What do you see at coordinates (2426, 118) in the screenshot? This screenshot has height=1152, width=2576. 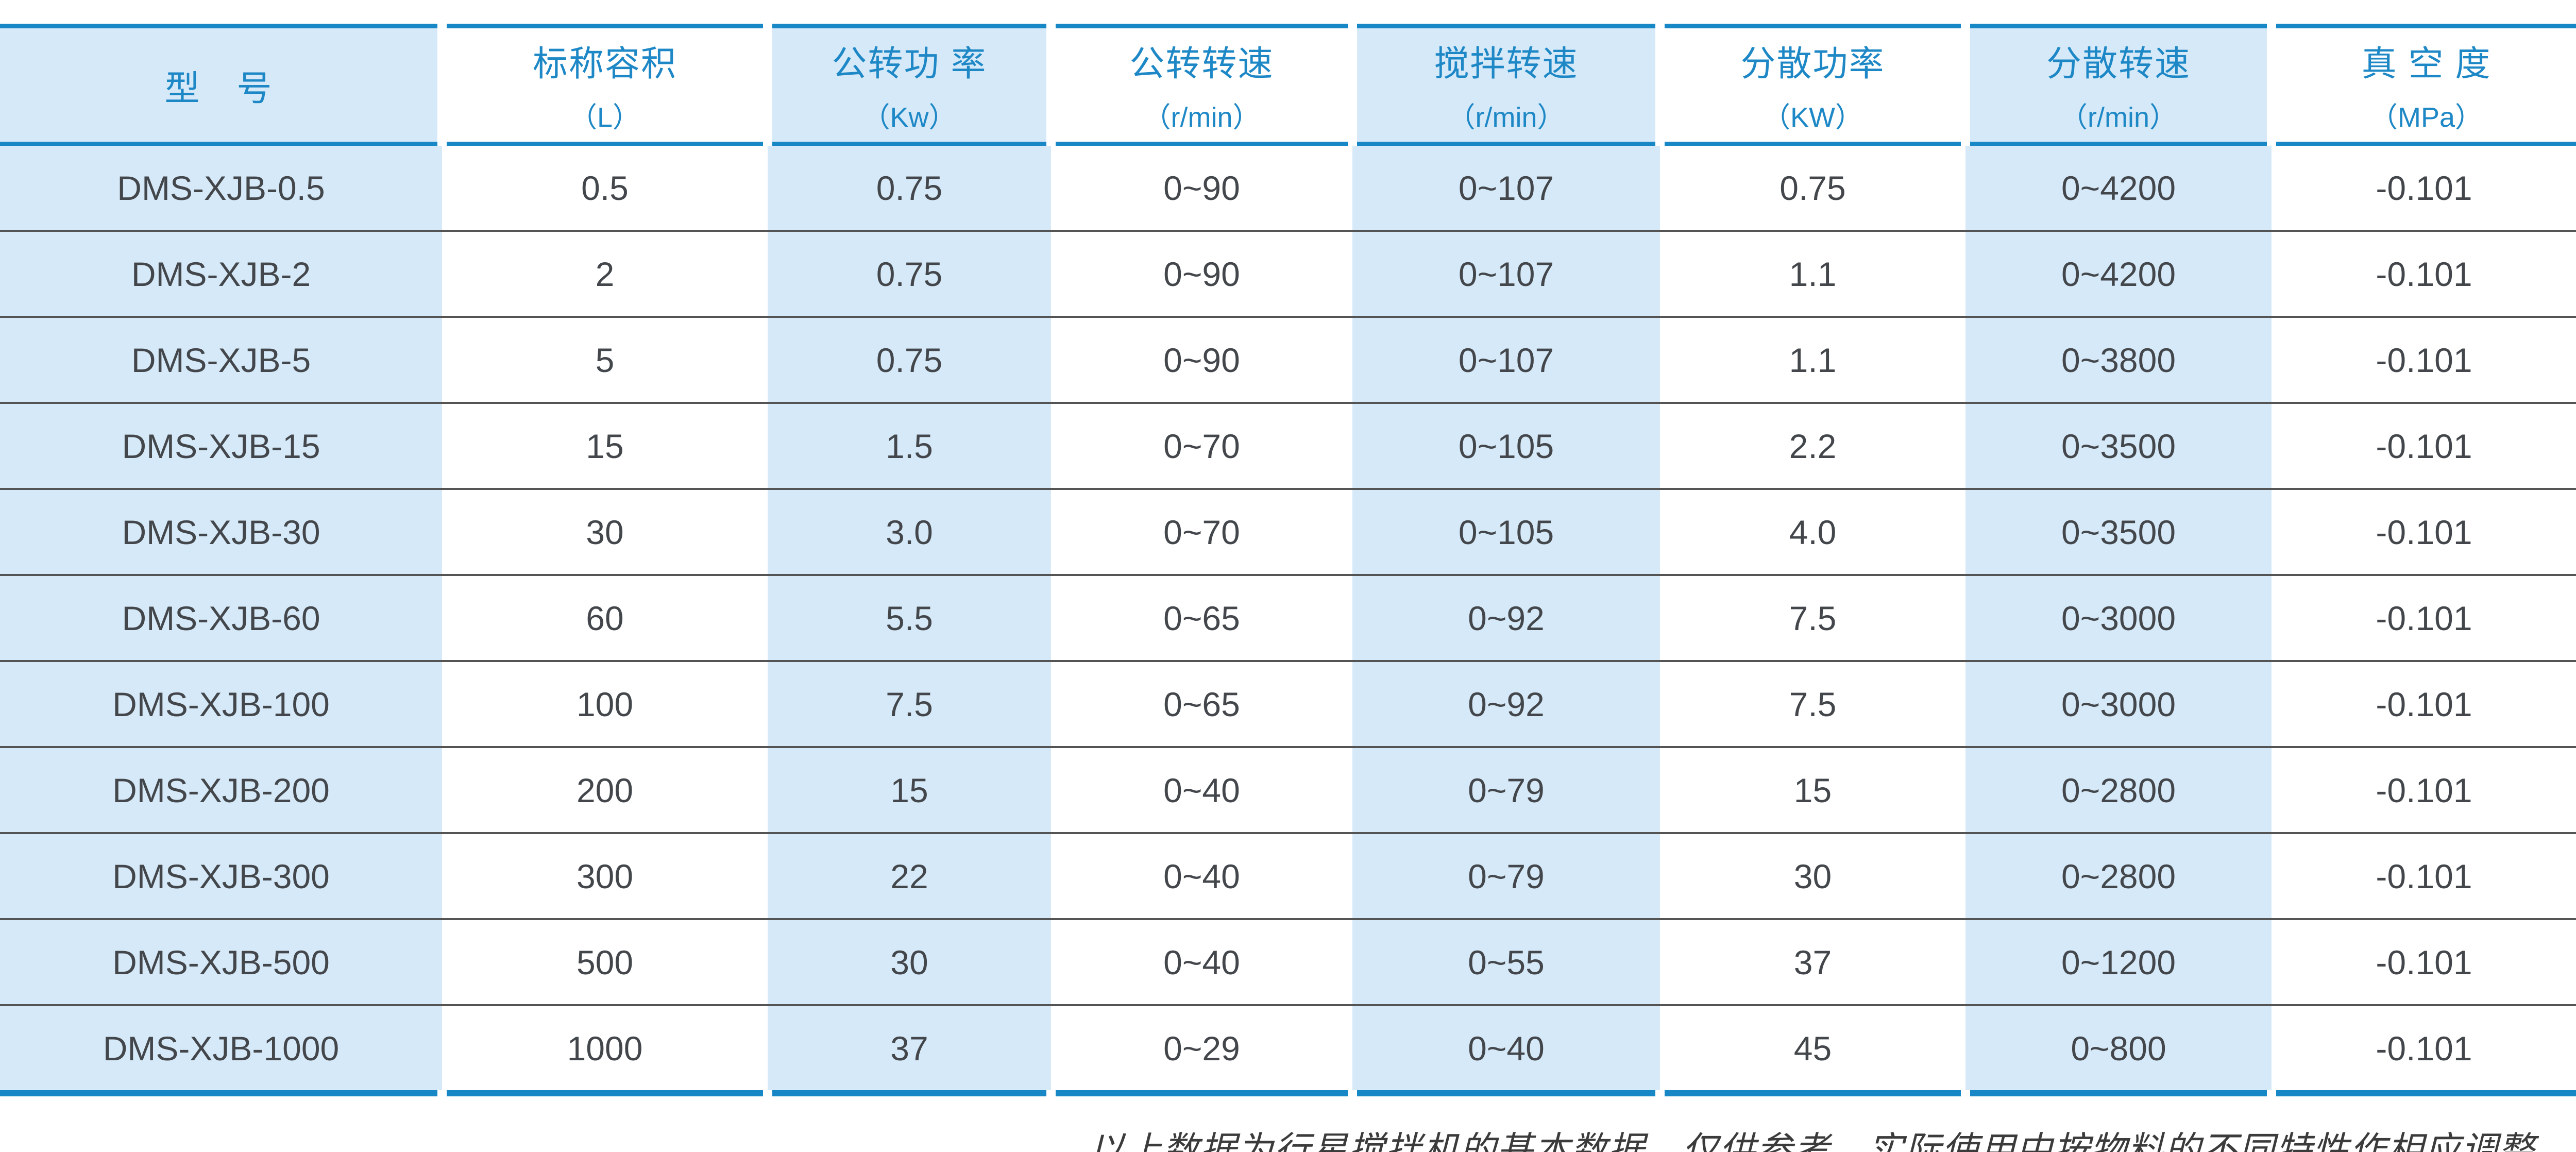 I see `column-unit-vacuum: （MPa）` at bounding box center [2426, 118].